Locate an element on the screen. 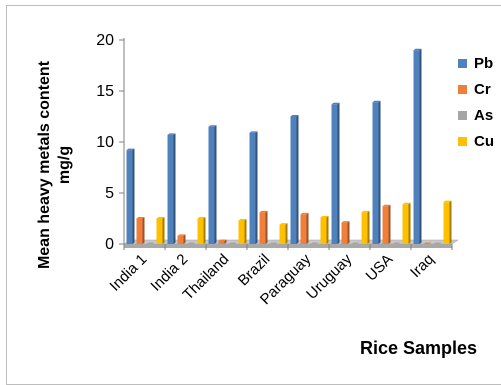 This screenshot has width=501, height=385. bar-pb-brazil is located at coordinates (252, 188).